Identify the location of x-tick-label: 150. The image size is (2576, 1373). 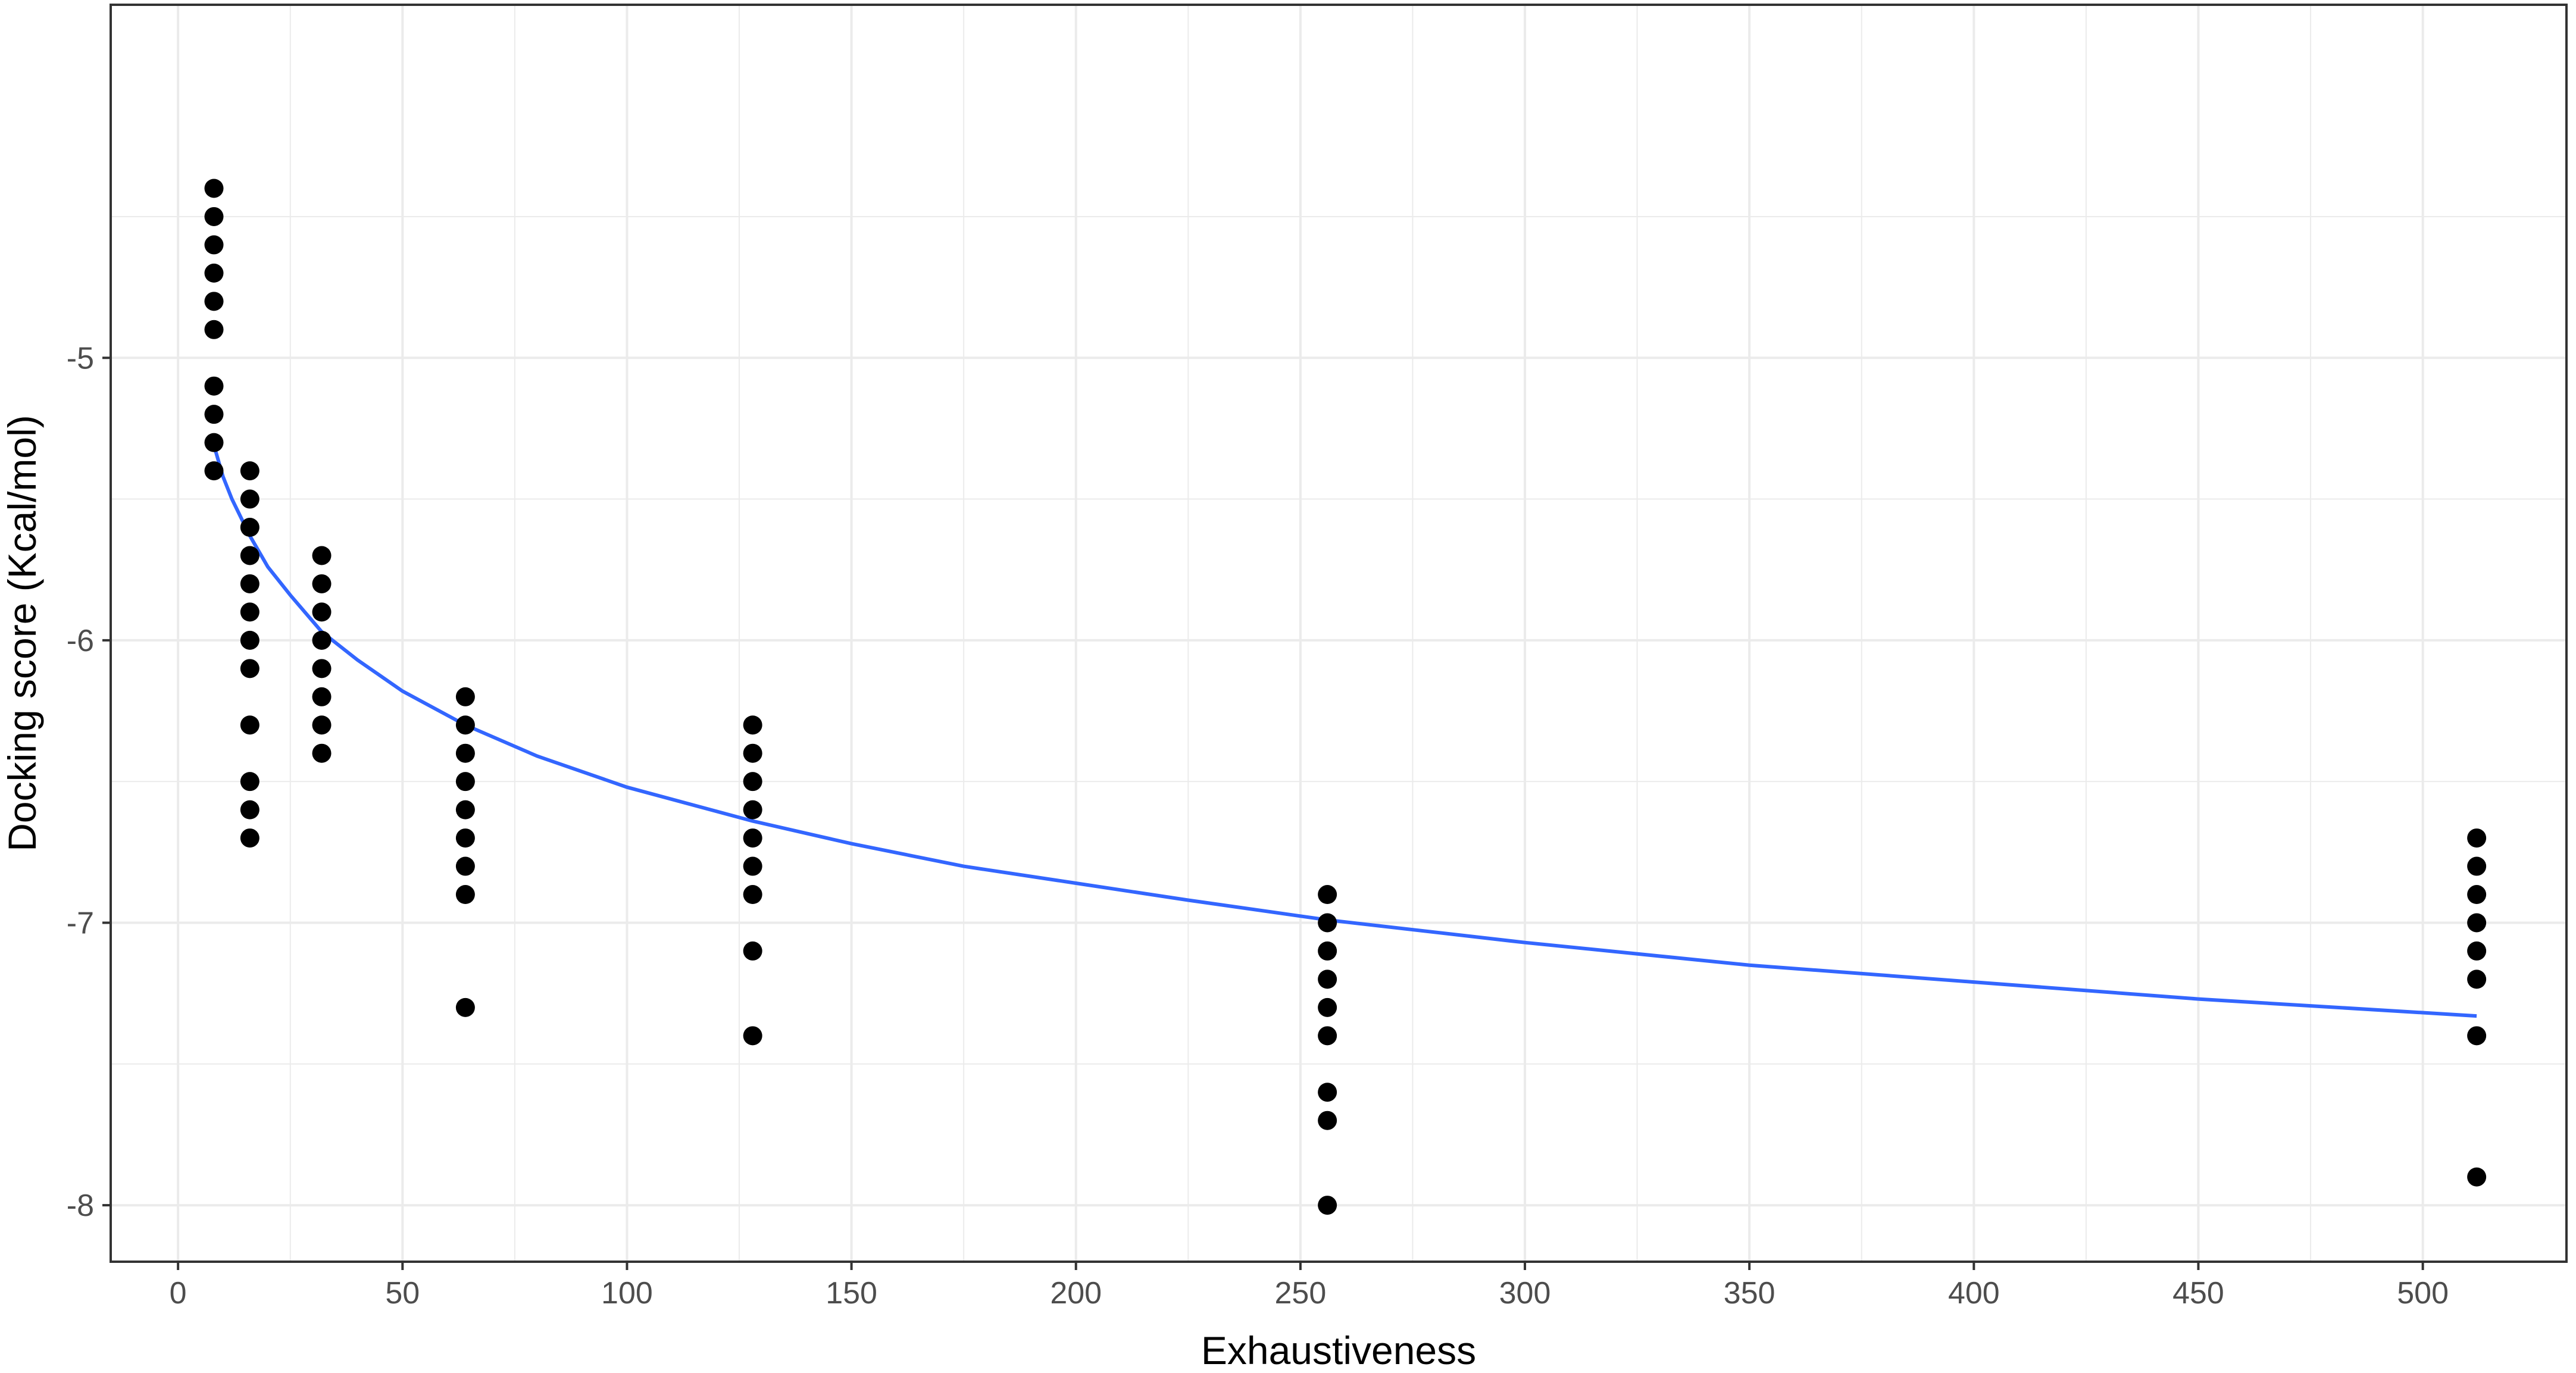
(851, 1293).